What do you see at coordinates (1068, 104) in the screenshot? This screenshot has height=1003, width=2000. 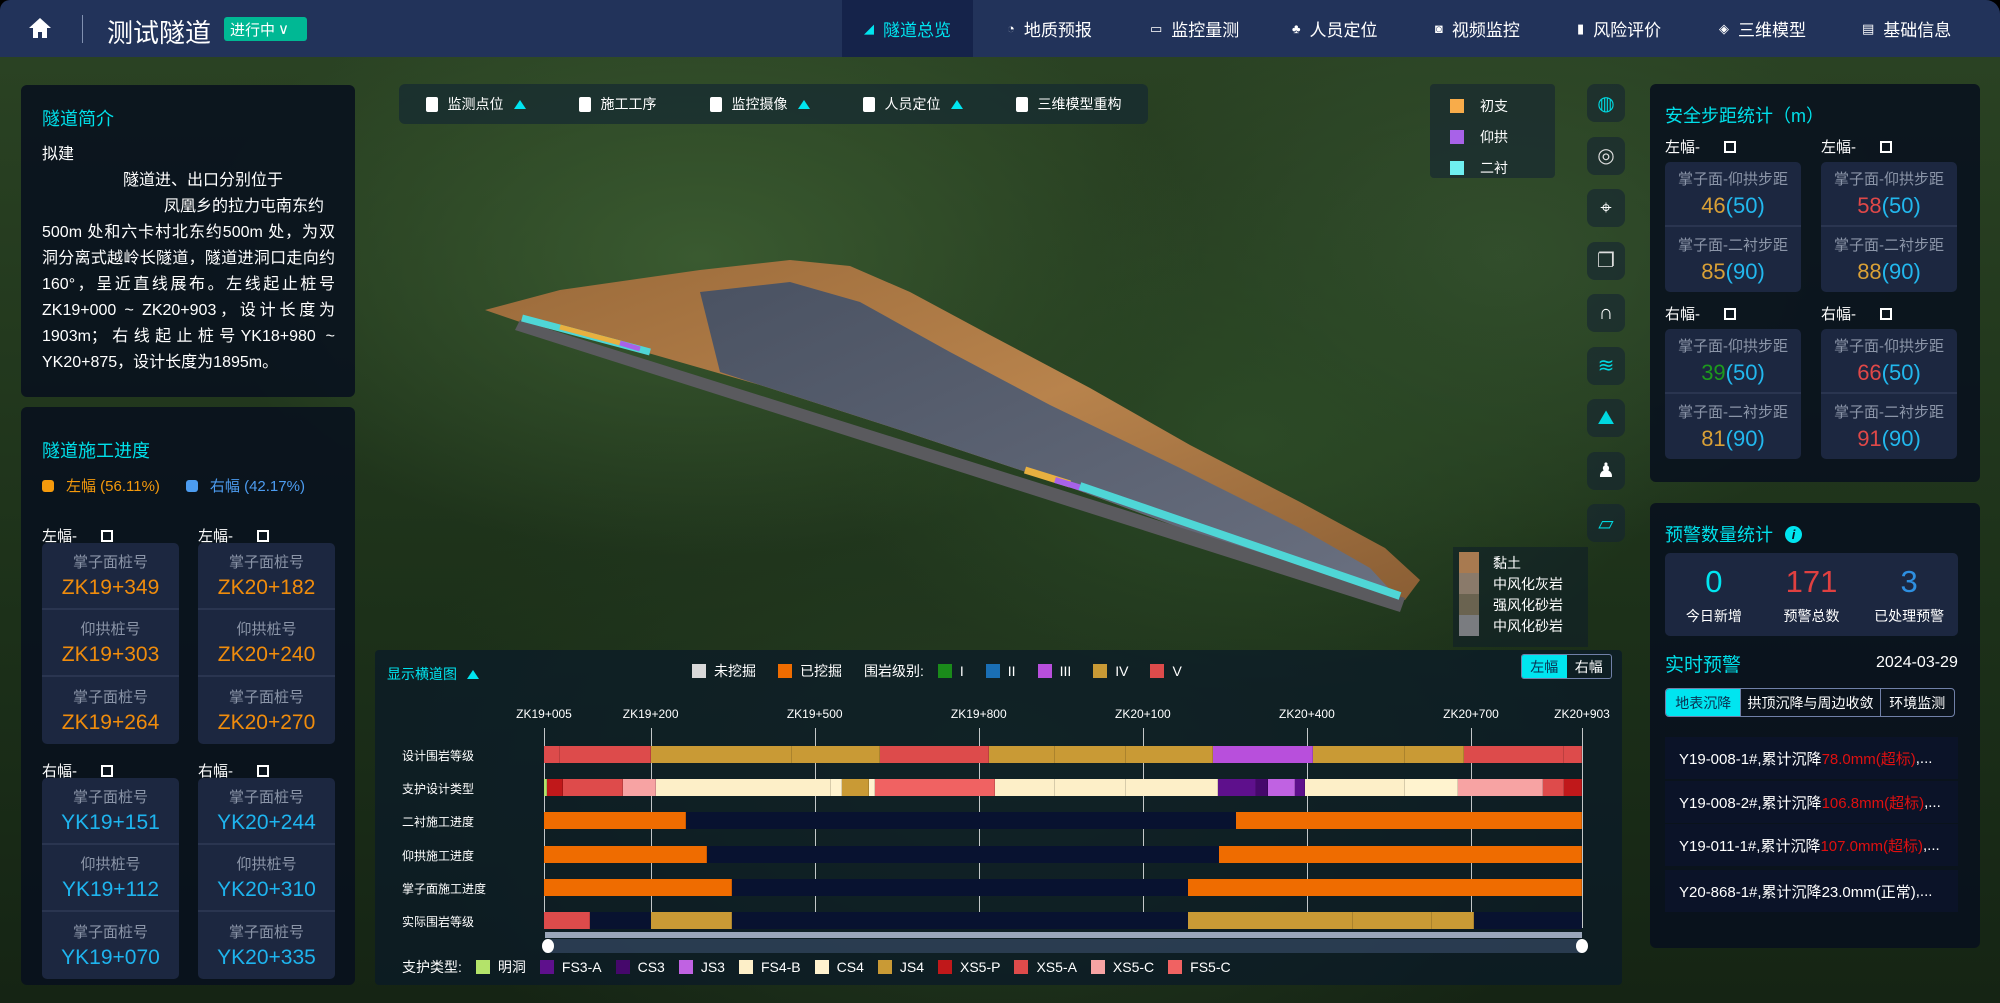 I see `toolbar-toggle-4: 三维模型重构` at bounding box center [1068, 104].